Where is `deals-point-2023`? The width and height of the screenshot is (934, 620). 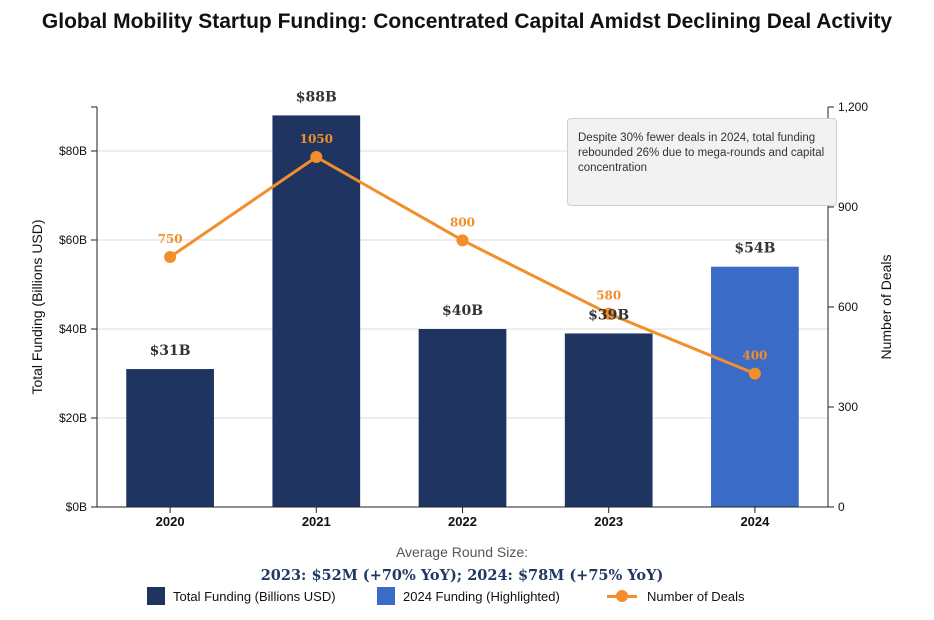 deals-point-2023 is located at coordinates (608, 313).